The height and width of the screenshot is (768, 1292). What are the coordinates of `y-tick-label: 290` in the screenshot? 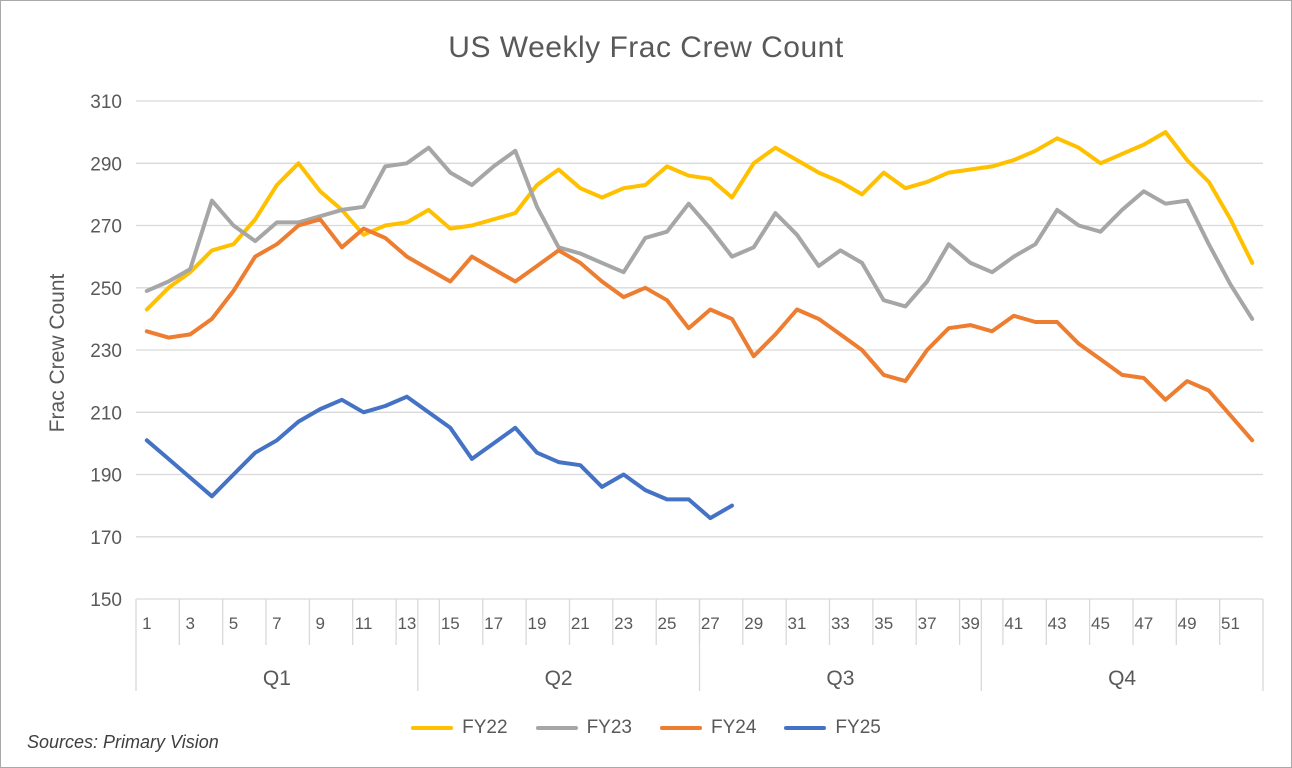 It's located at (106, 164).